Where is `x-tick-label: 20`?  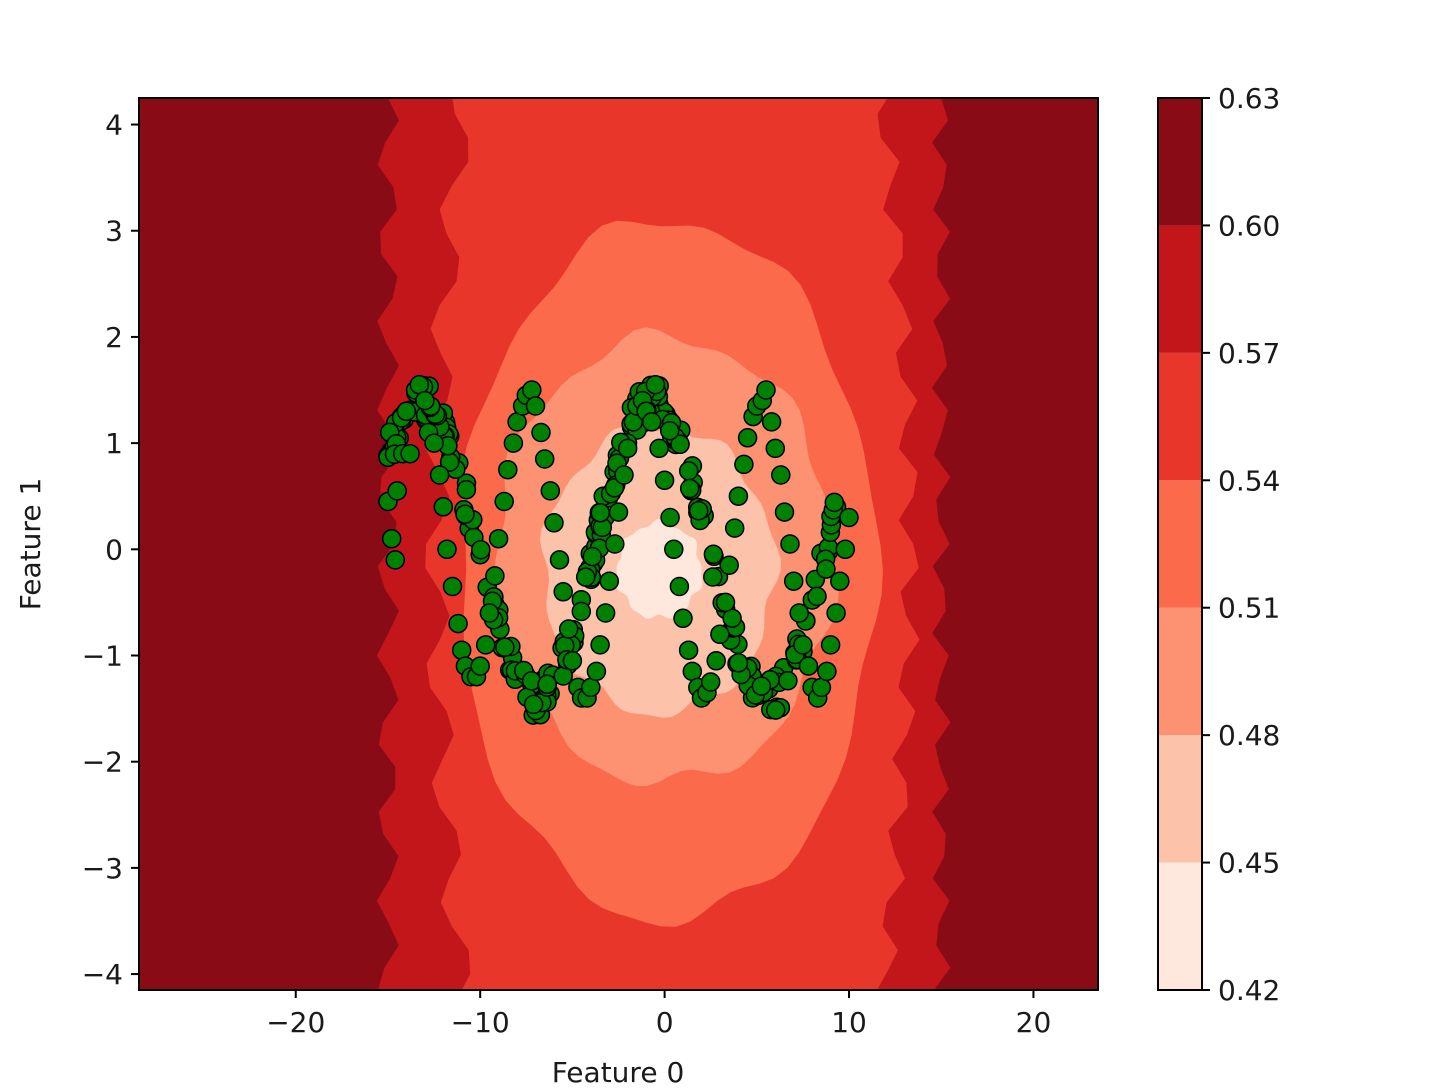 x-tick-label: 20 is located at coordinates (1034, 1022).